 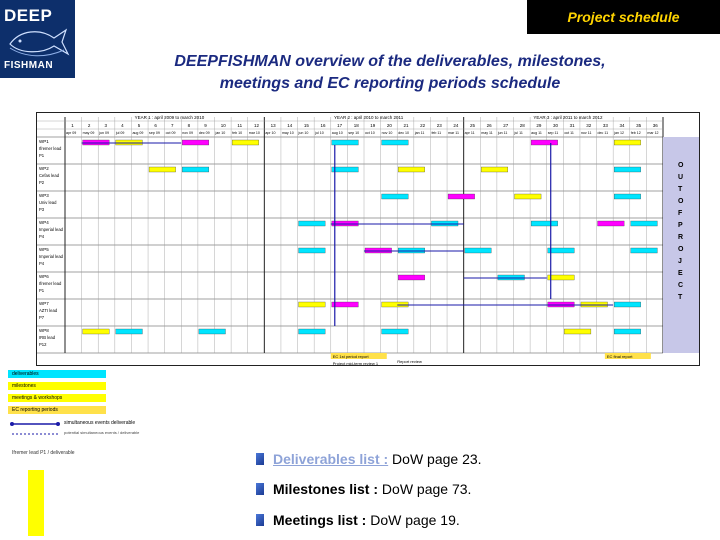 I want to click on out-of-project-column, so click(x=681, y=245).